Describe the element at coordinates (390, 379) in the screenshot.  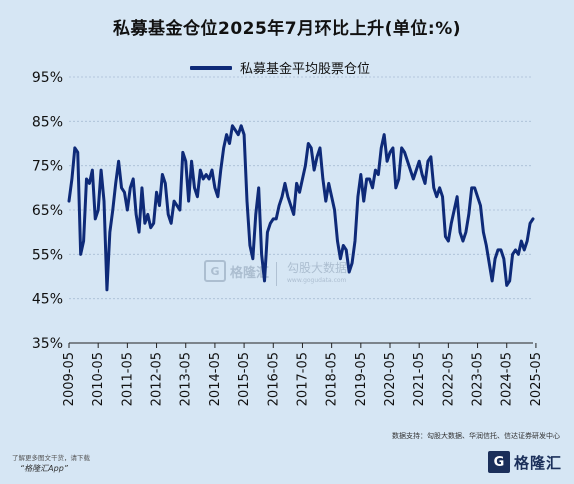
I see `x-tick-label: 2020-05` at that location.